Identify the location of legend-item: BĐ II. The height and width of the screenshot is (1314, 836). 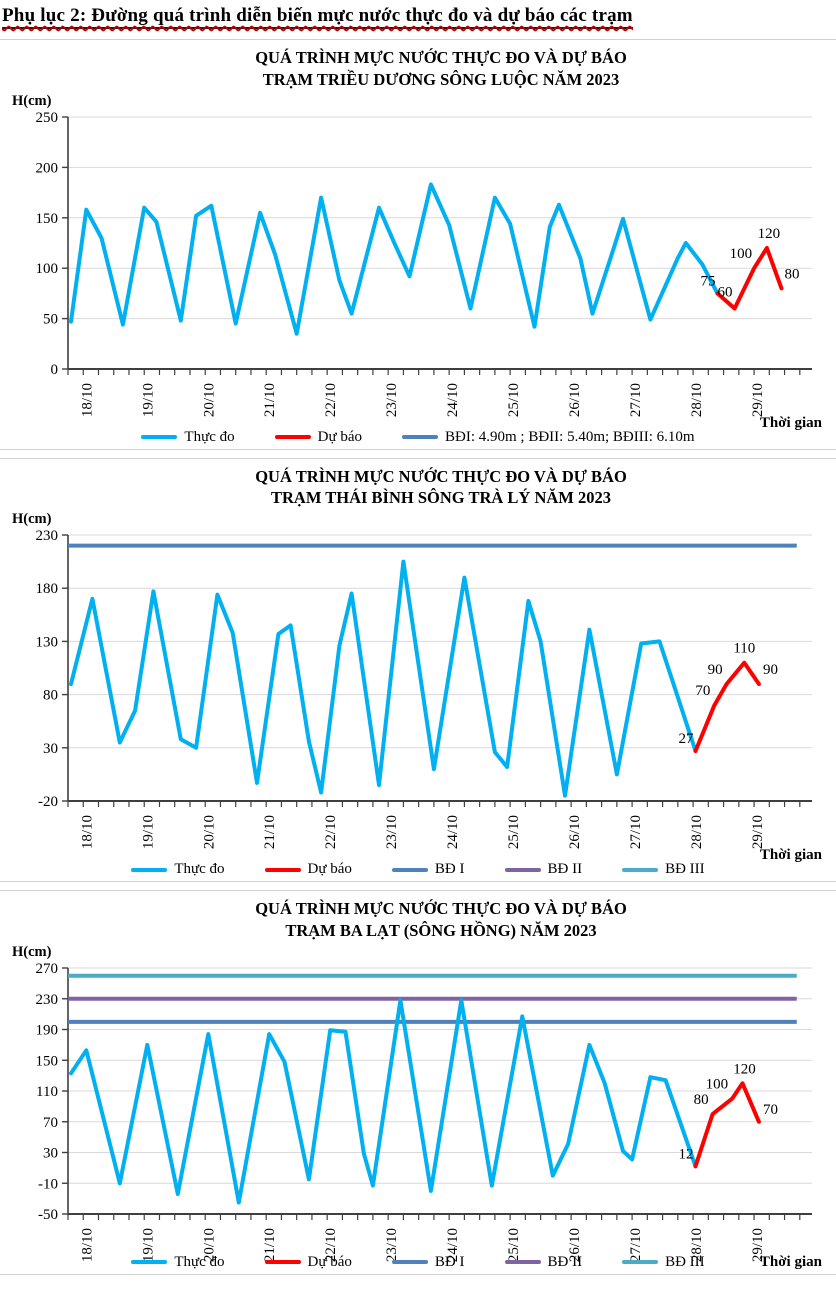
(543, 869).